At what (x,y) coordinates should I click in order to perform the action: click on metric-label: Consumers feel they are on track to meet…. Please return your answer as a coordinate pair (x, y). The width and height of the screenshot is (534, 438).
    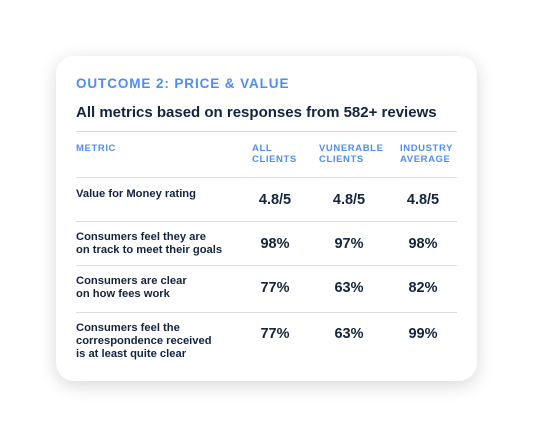
    Looking at the image, I should click on (149, 243).